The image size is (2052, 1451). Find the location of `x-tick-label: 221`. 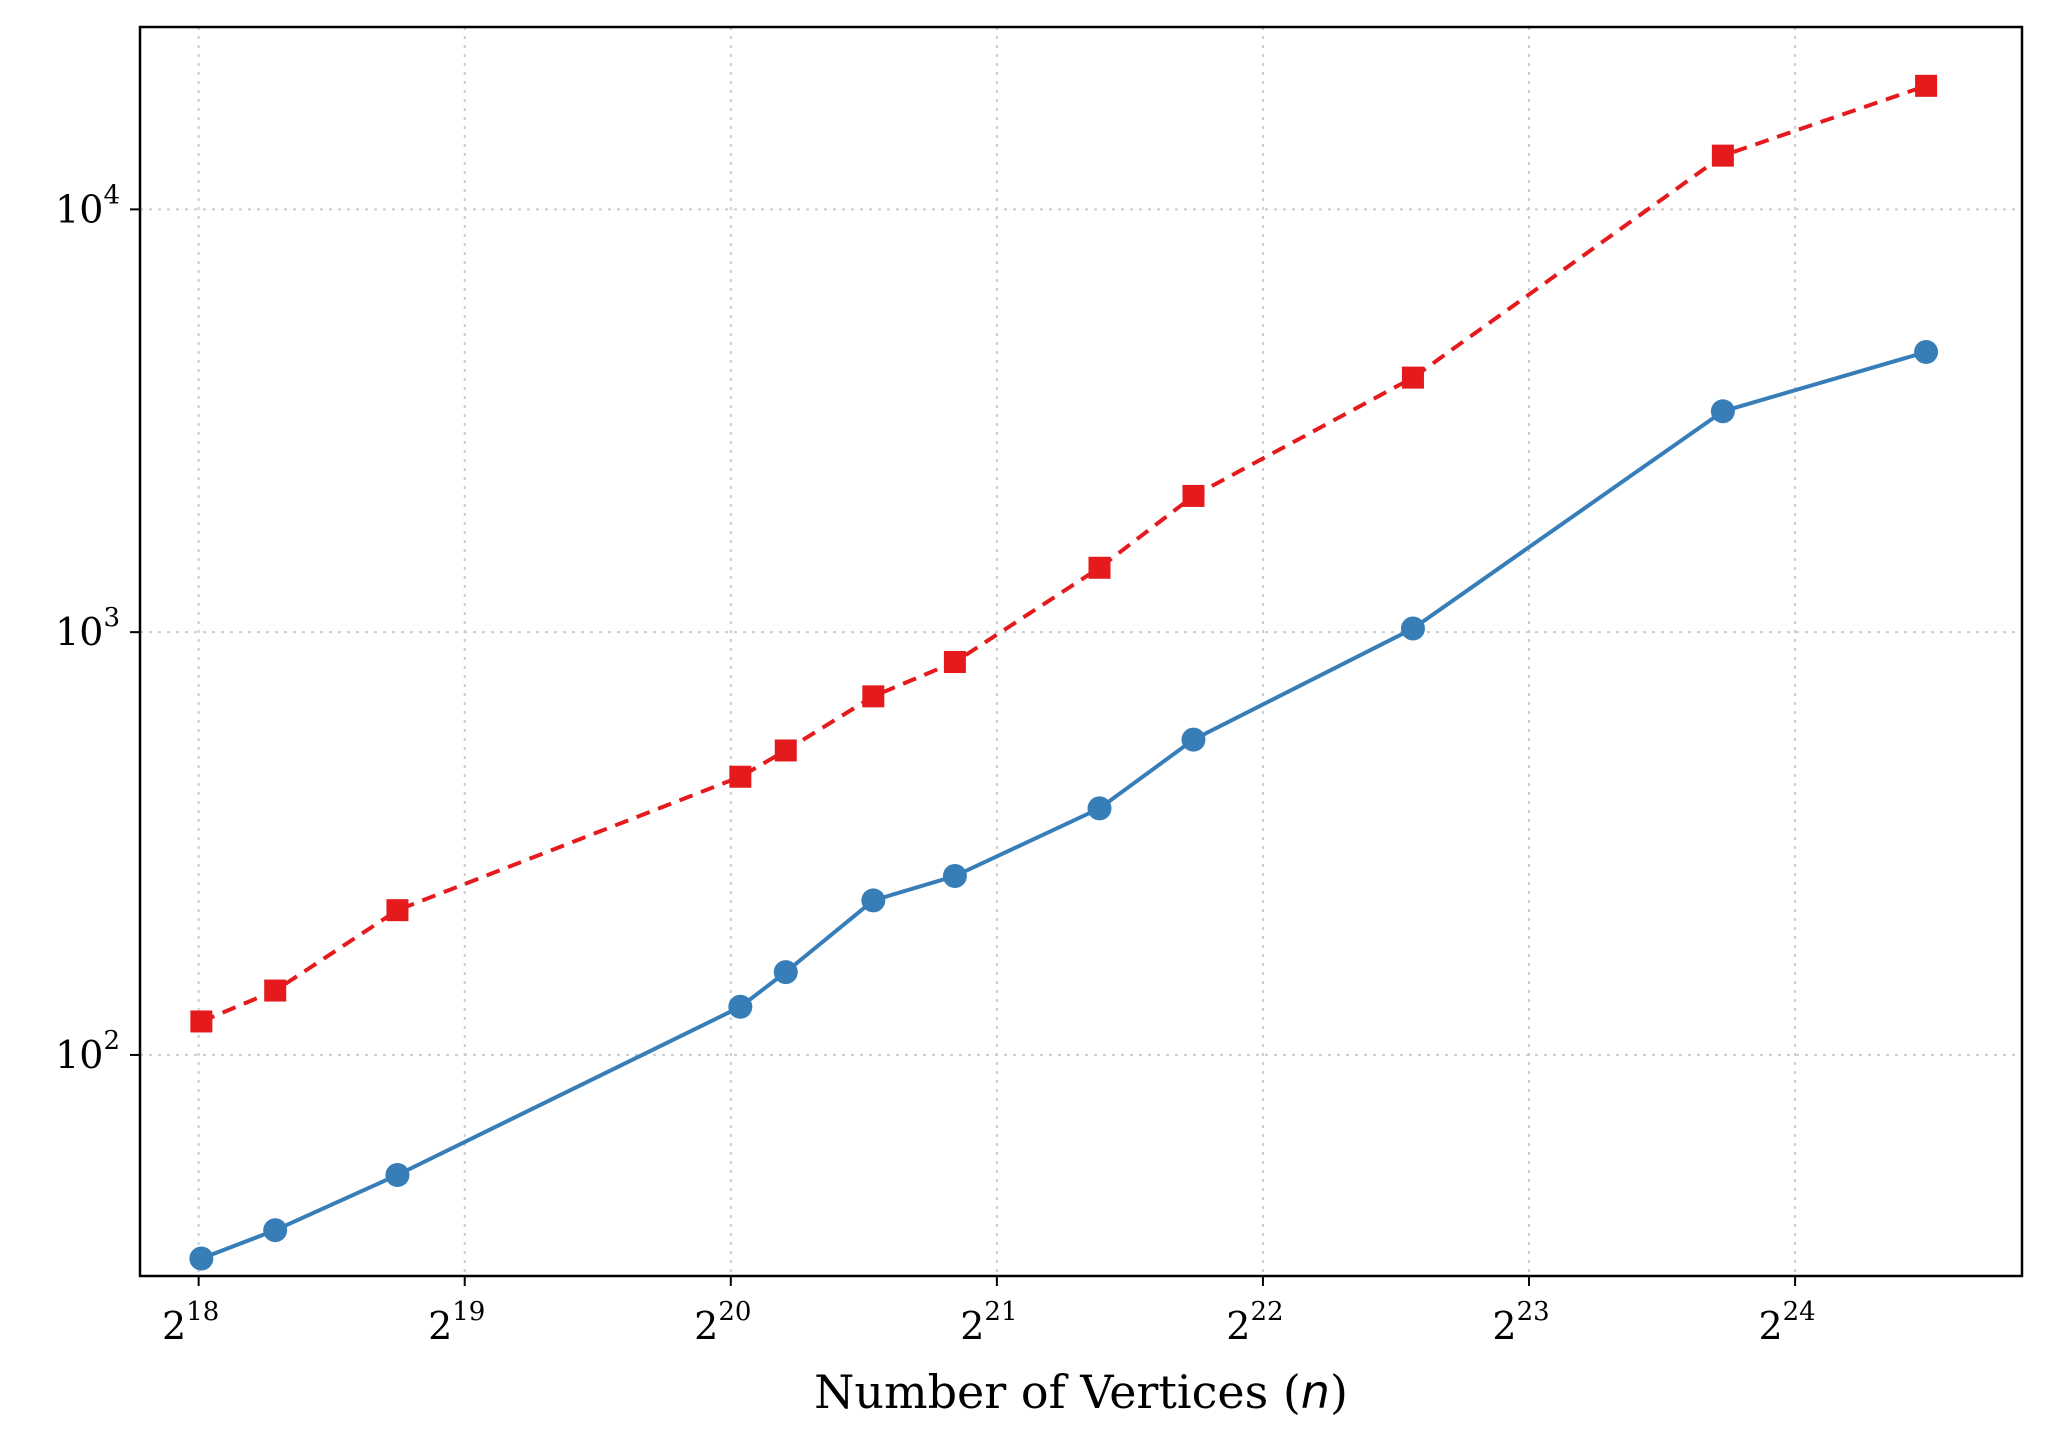

x-tick-label: 221 is located at coordinates (988, 1322).